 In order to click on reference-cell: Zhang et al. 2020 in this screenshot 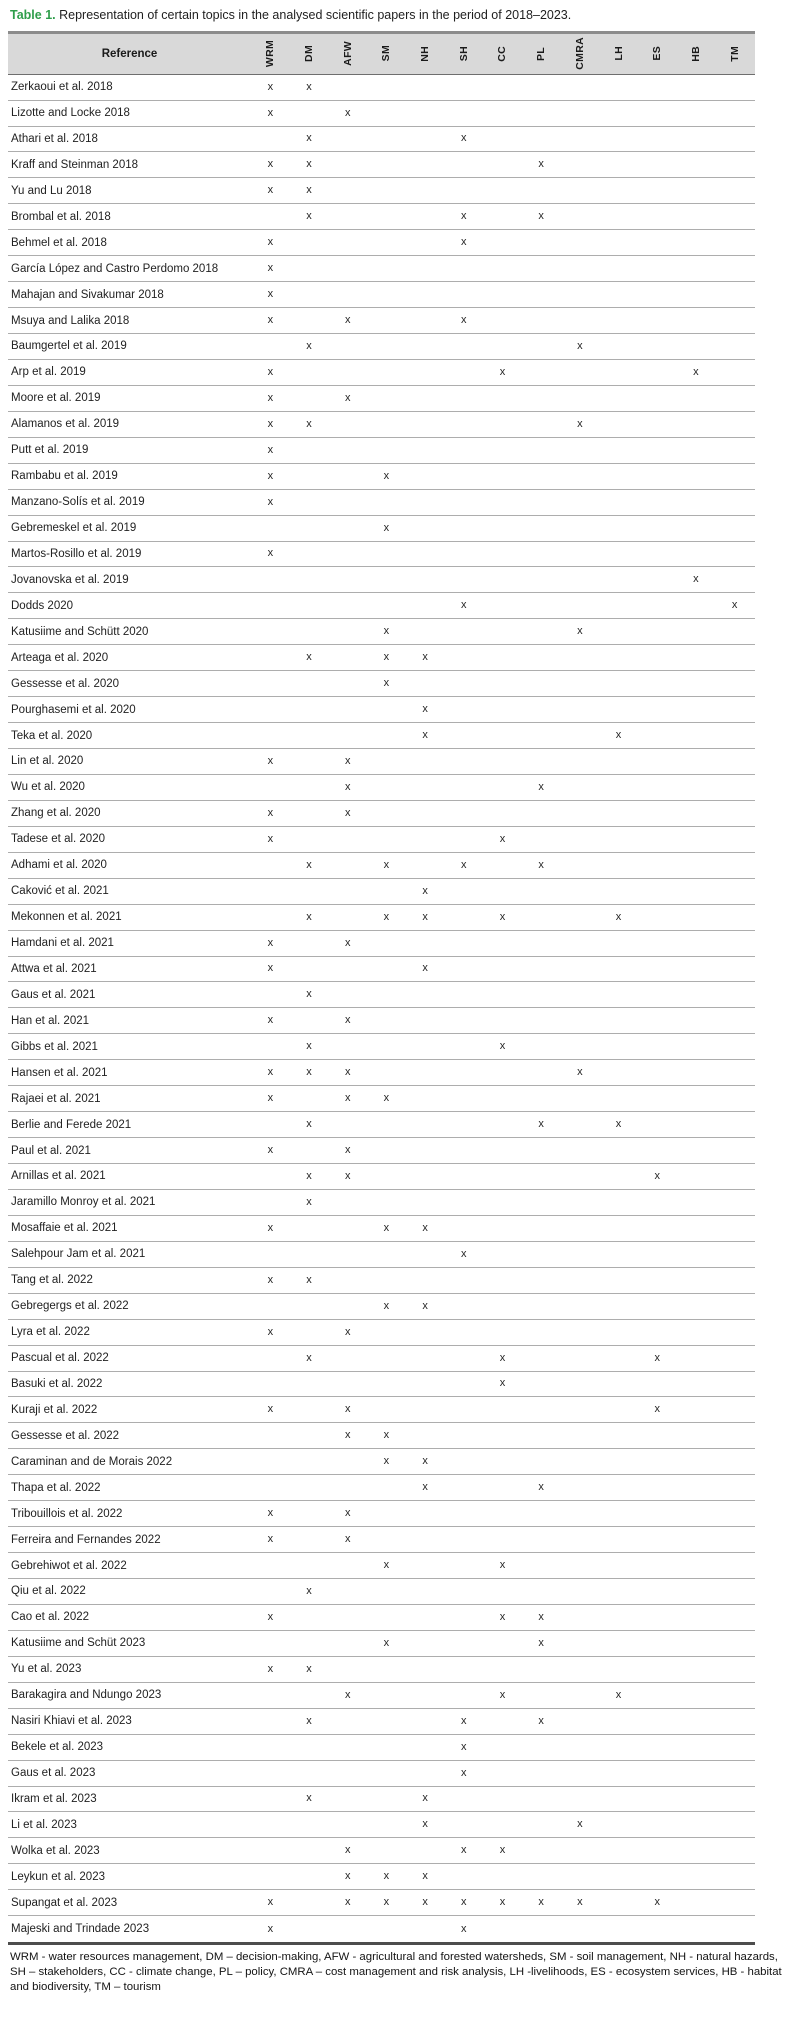, I will do `click(56, 813)`.